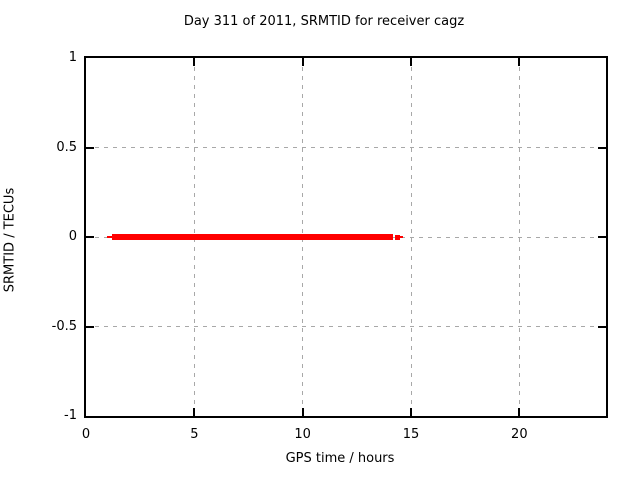 Image resolution: width=640 pixels, height=480 pixels. I want to click on x-axis-label: GPS time / hours, so click(340, 458).